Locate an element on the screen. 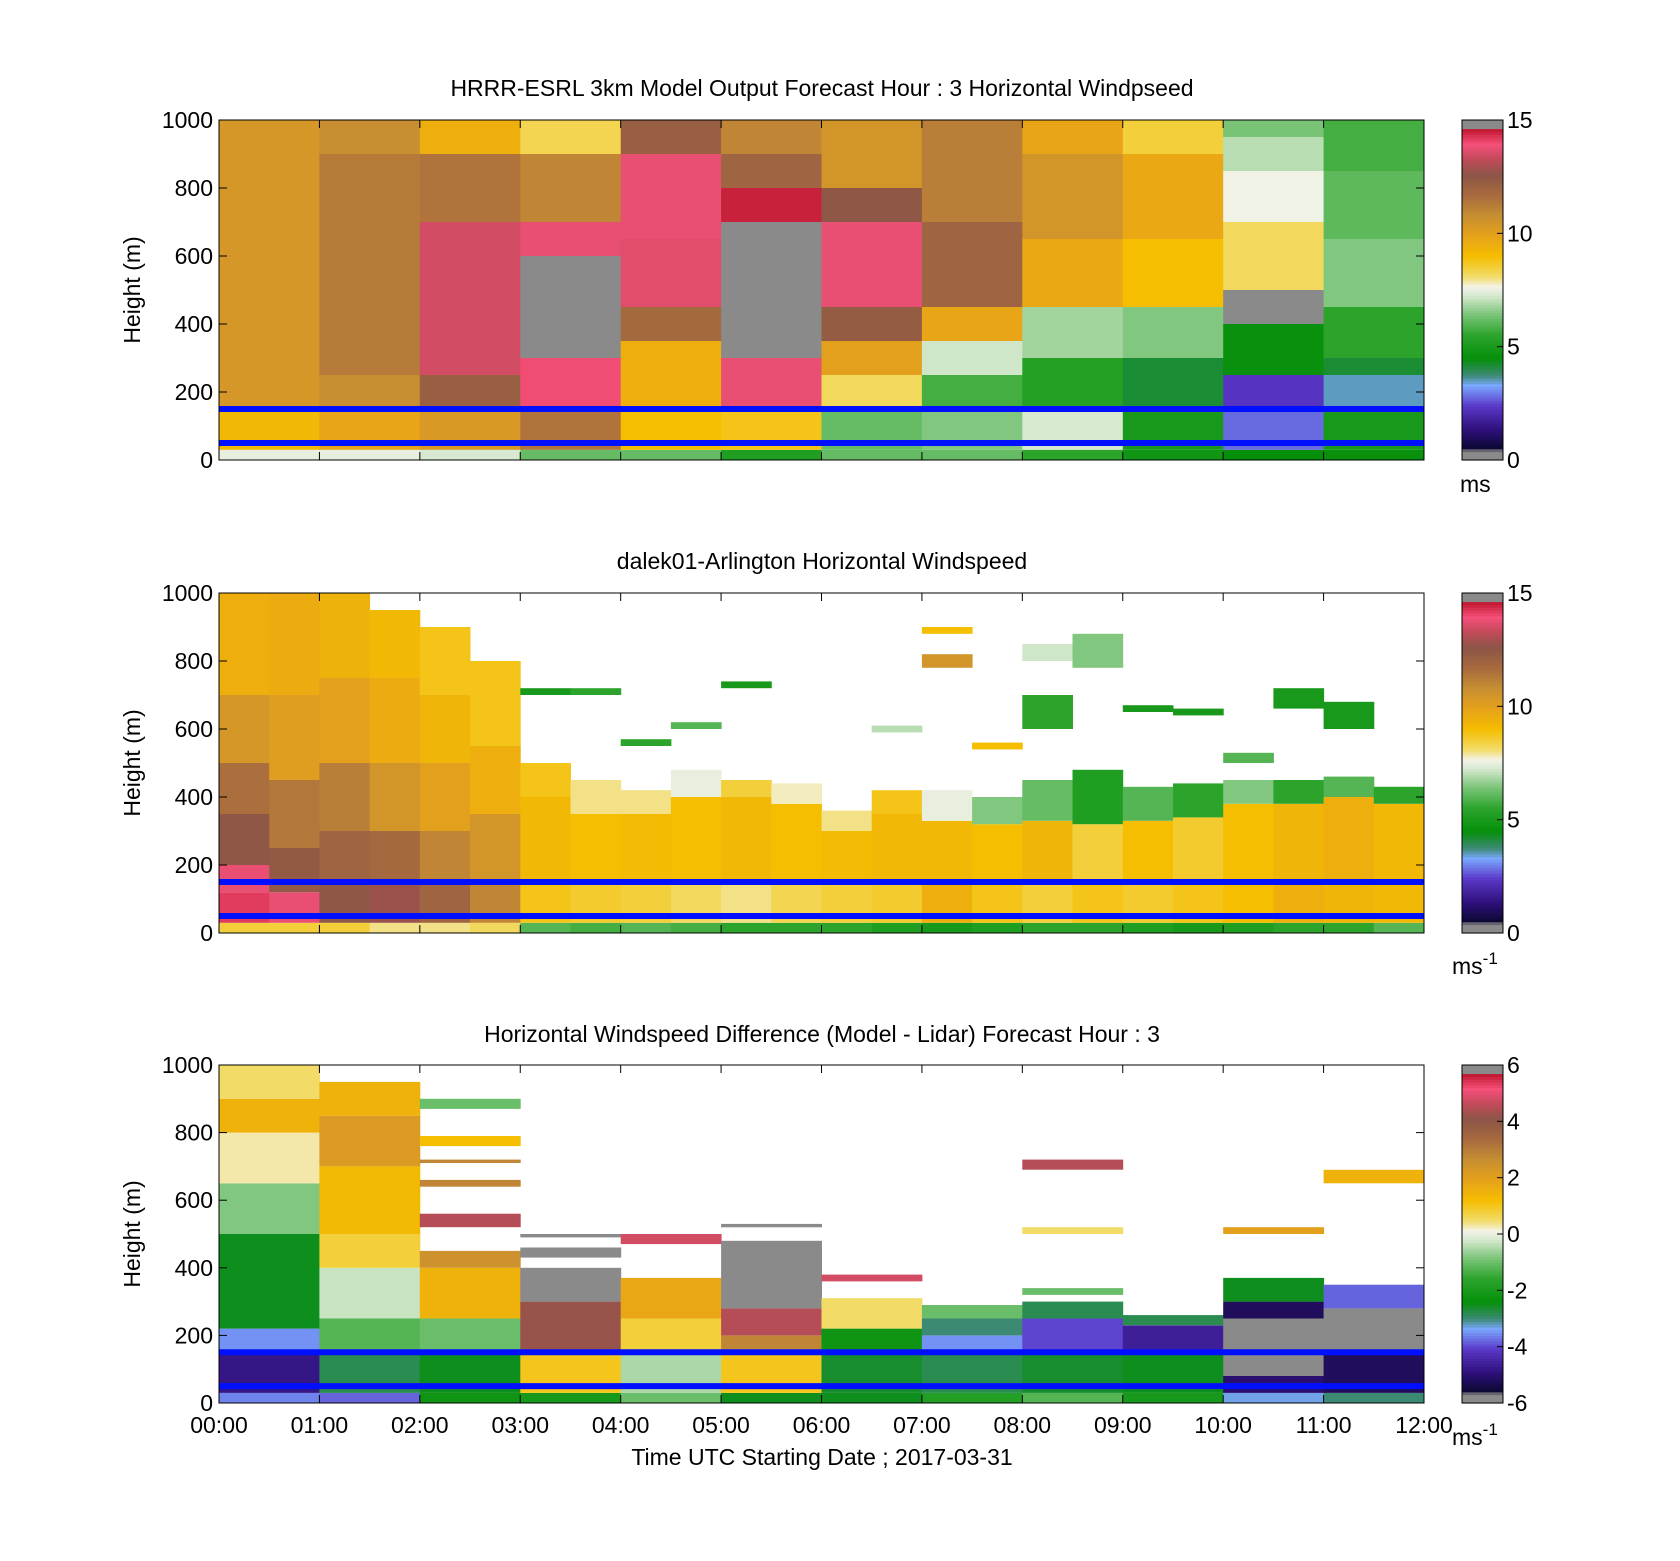  panel-lidar-colorbar-tick-label: 10 is located at coordinates (1520, 706).